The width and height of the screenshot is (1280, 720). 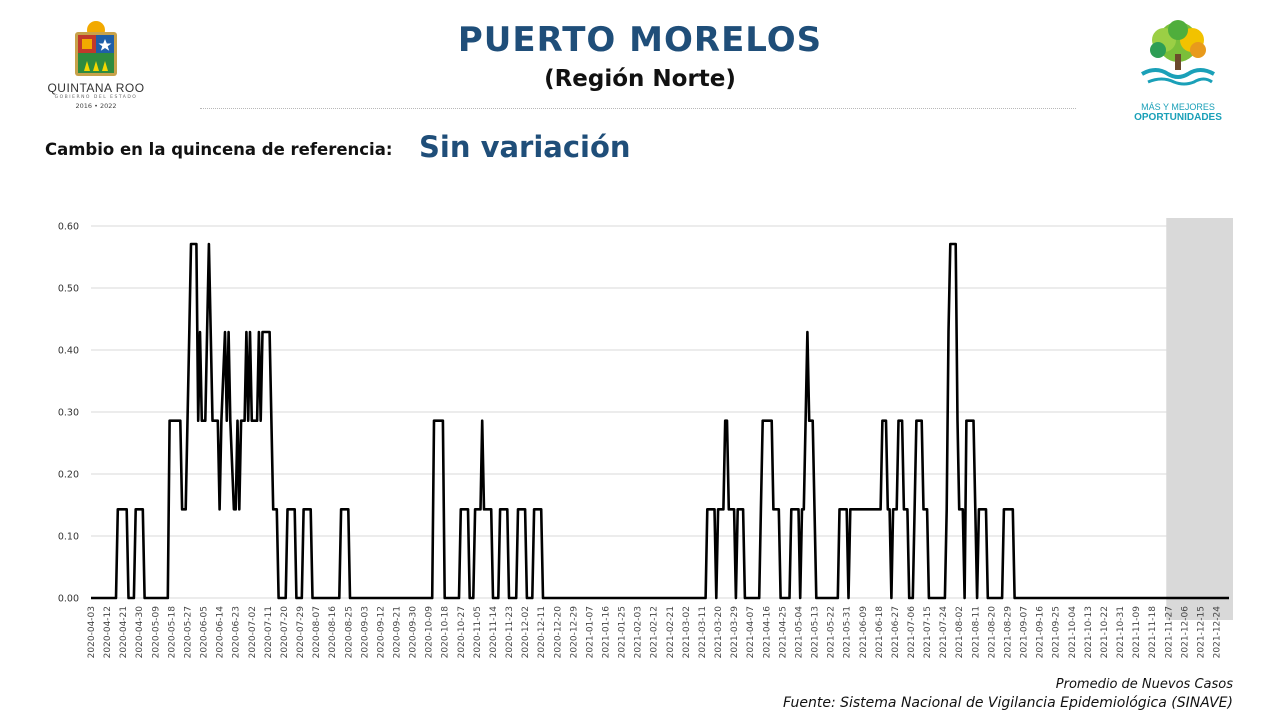 What do you see at coordinates (446, 632) in the screenshot?
I see `x-tick-label-22: 2020-10-18` at bounding box center [446, 632].